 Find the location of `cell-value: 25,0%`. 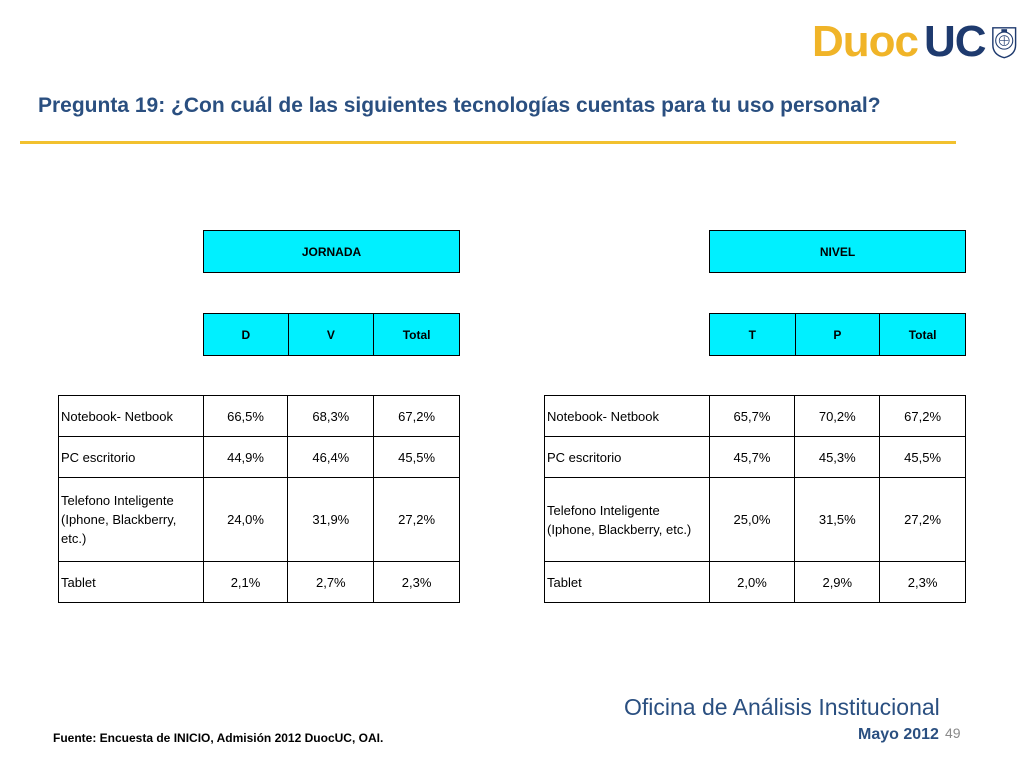

cell-value: 25,0% is located at coordinates (752, 519).